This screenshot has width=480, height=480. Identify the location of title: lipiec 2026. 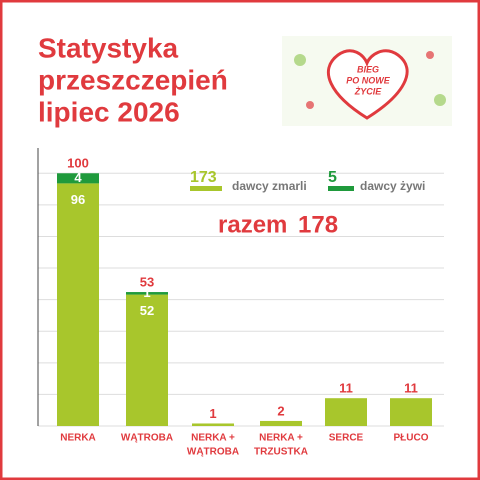
(109, 111).